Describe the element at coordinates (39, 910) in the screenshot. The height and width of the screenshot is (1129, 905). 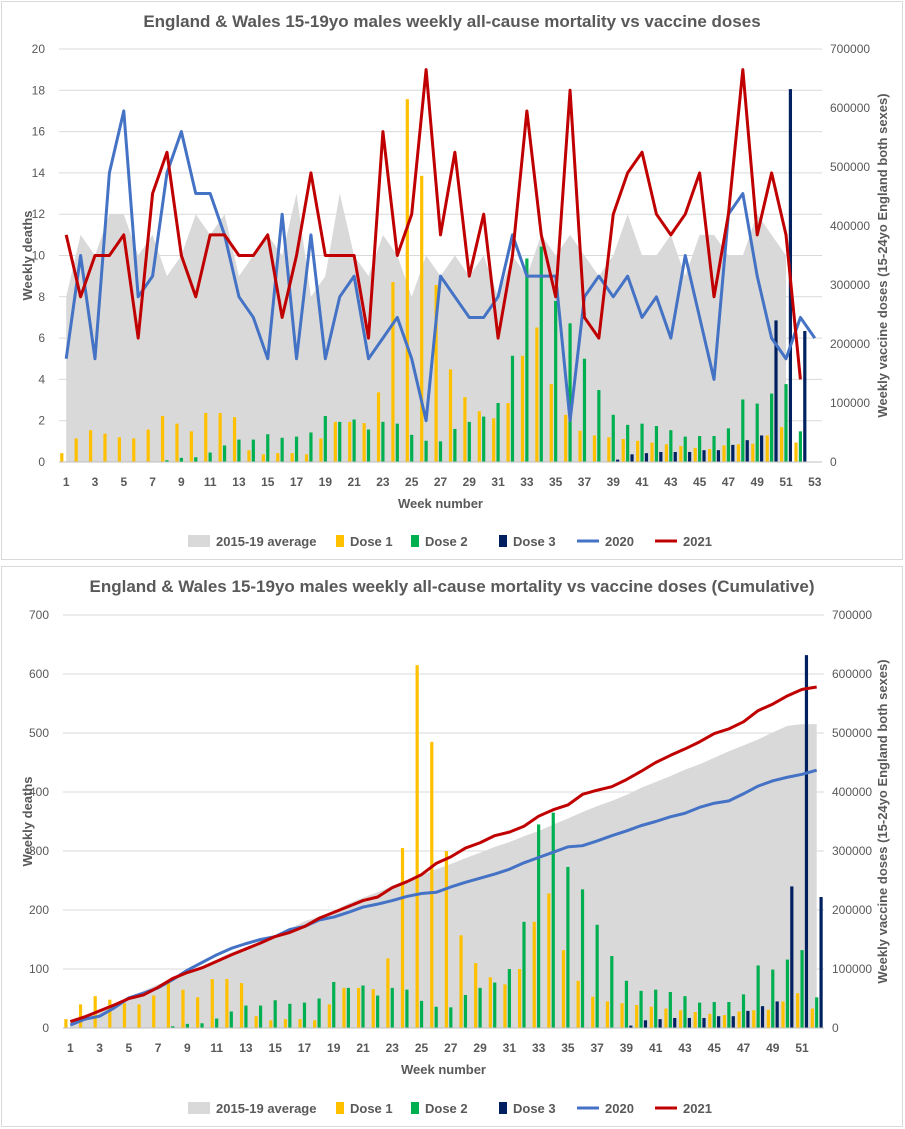
I see `y-tick-label: 200` at that location.